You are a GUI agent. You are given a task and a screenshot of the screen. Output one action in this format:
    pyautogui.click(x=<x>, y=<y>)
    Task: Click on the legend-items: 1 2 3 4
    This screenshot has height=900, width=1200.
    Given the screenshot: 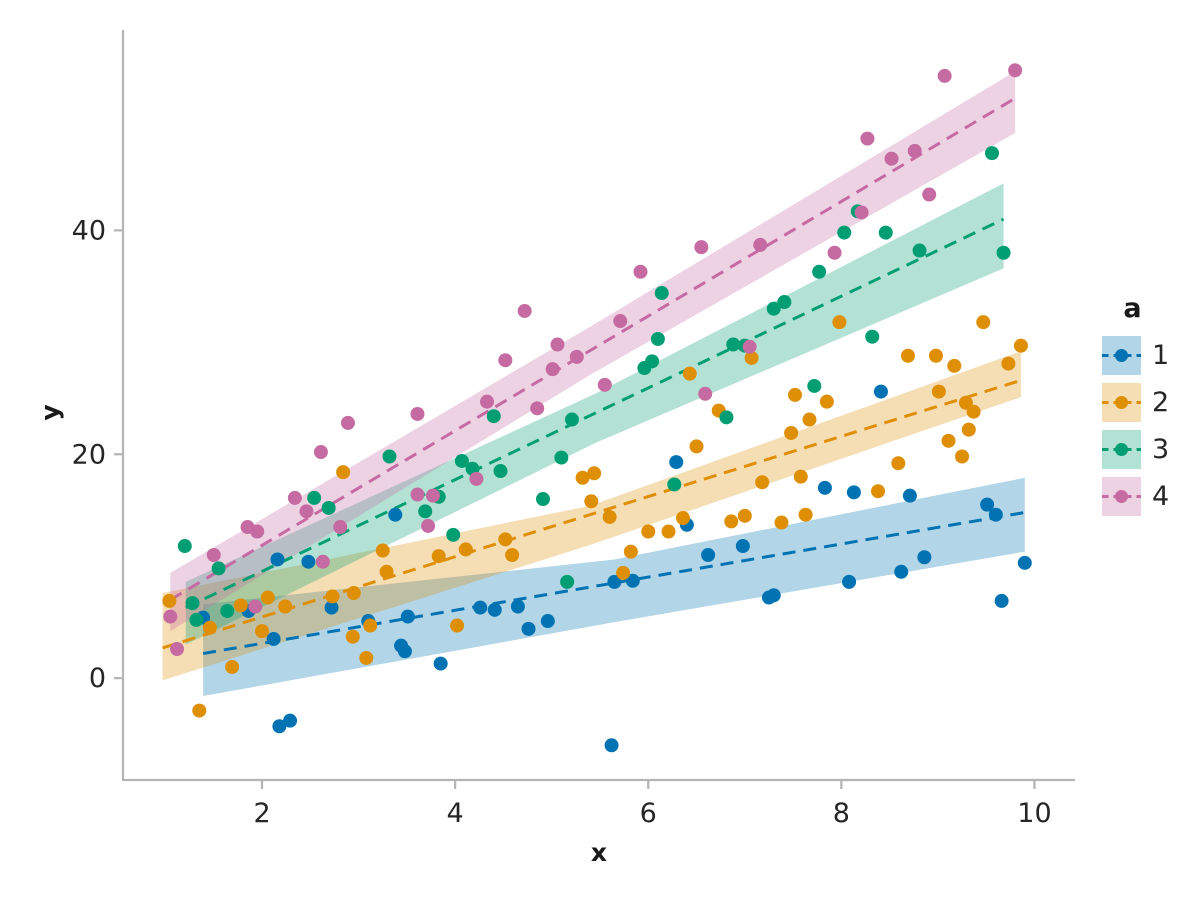 What is the action you would take?
    pyautogui.click(x=1135, y=430)
    